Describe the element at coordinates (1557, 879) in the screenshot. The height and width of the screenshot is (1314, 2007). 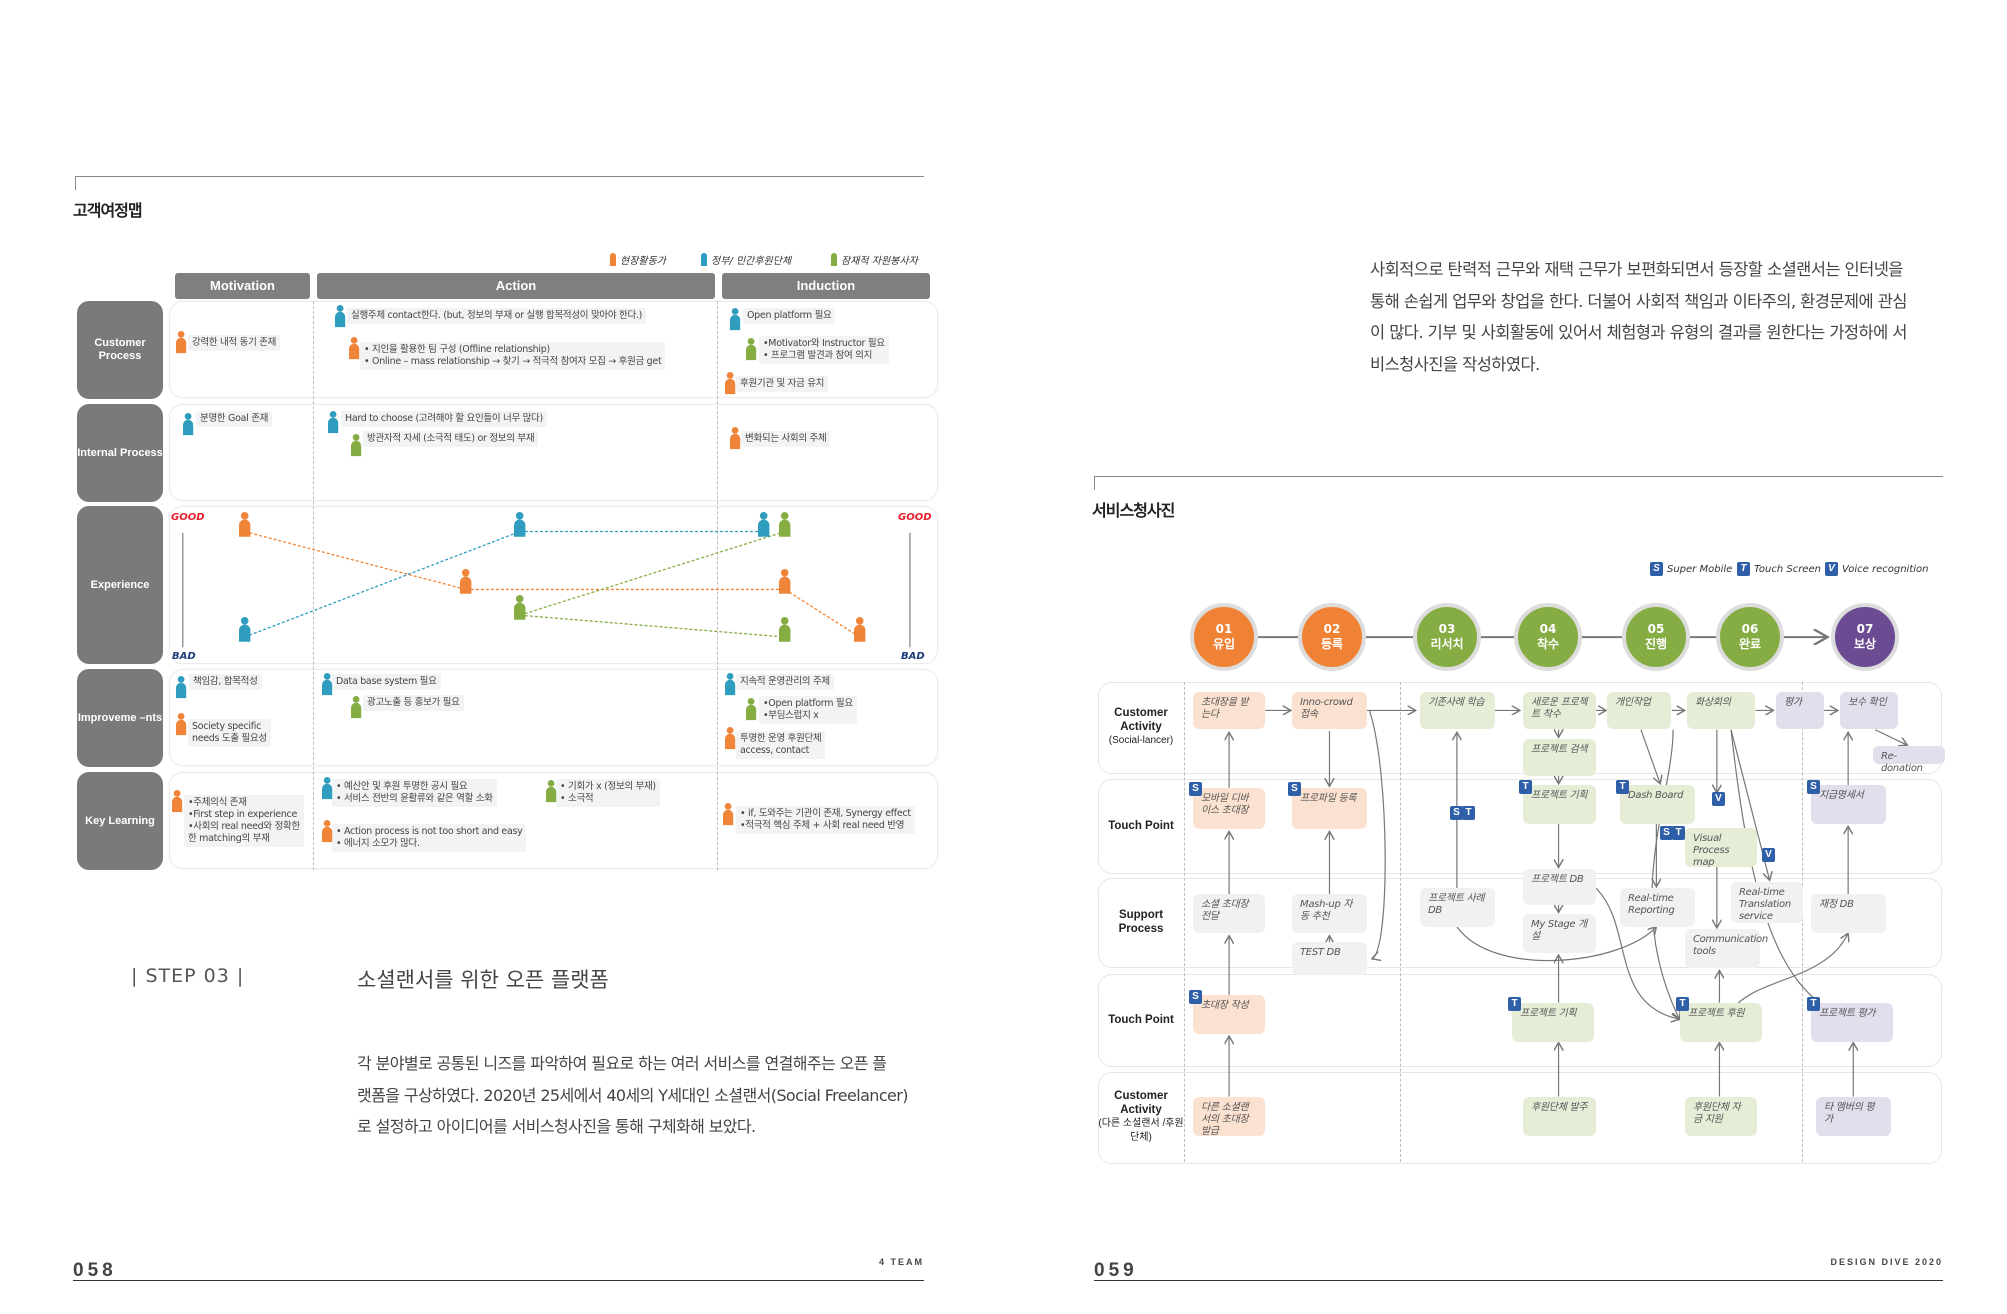
I see `box-text: 프로젝트 DB` at that location.